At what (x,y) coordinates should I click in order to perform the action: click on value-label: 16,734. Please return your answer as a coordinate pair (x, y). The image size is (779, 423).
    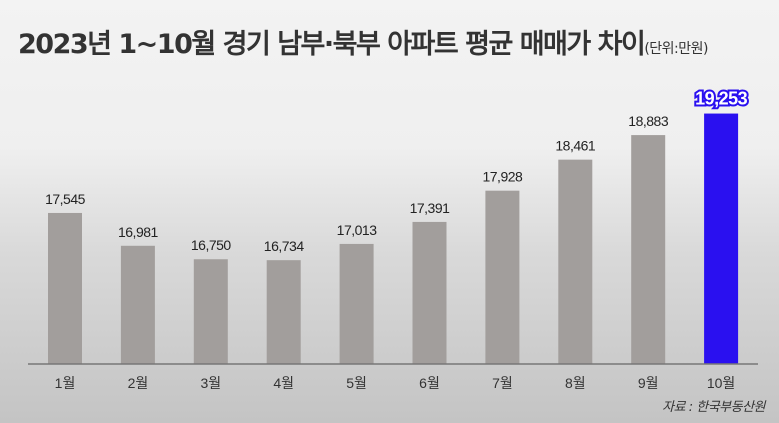
    Looking at the image, I should click on (284, 246).